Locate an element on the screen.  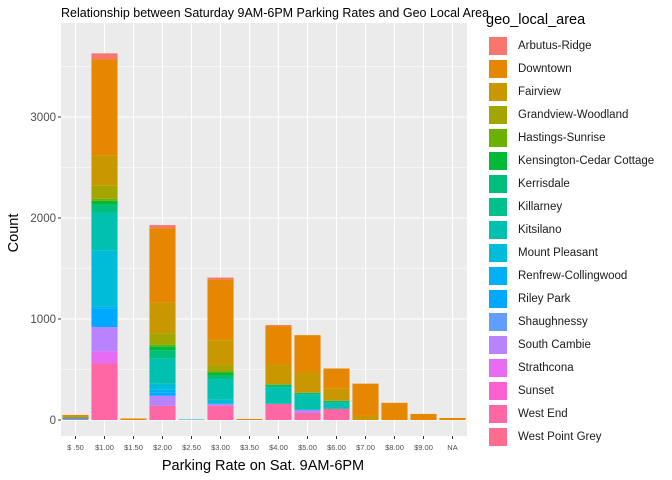
x-tick-label: $8.00 is located at coordinates (394, 447).